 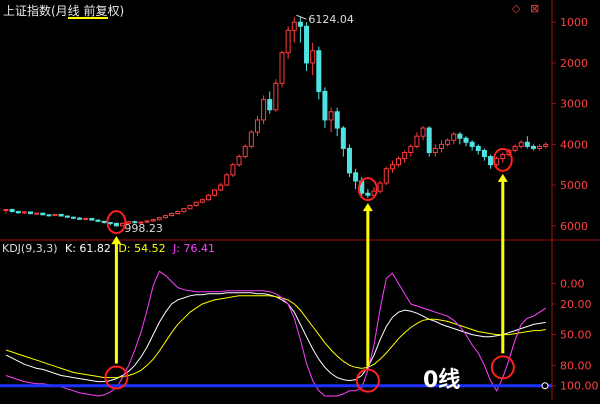 What do you see at coordinates (442, 380) in the screenshot?
I see `zero-line-label: 0线` at bounding box center [442, 380].